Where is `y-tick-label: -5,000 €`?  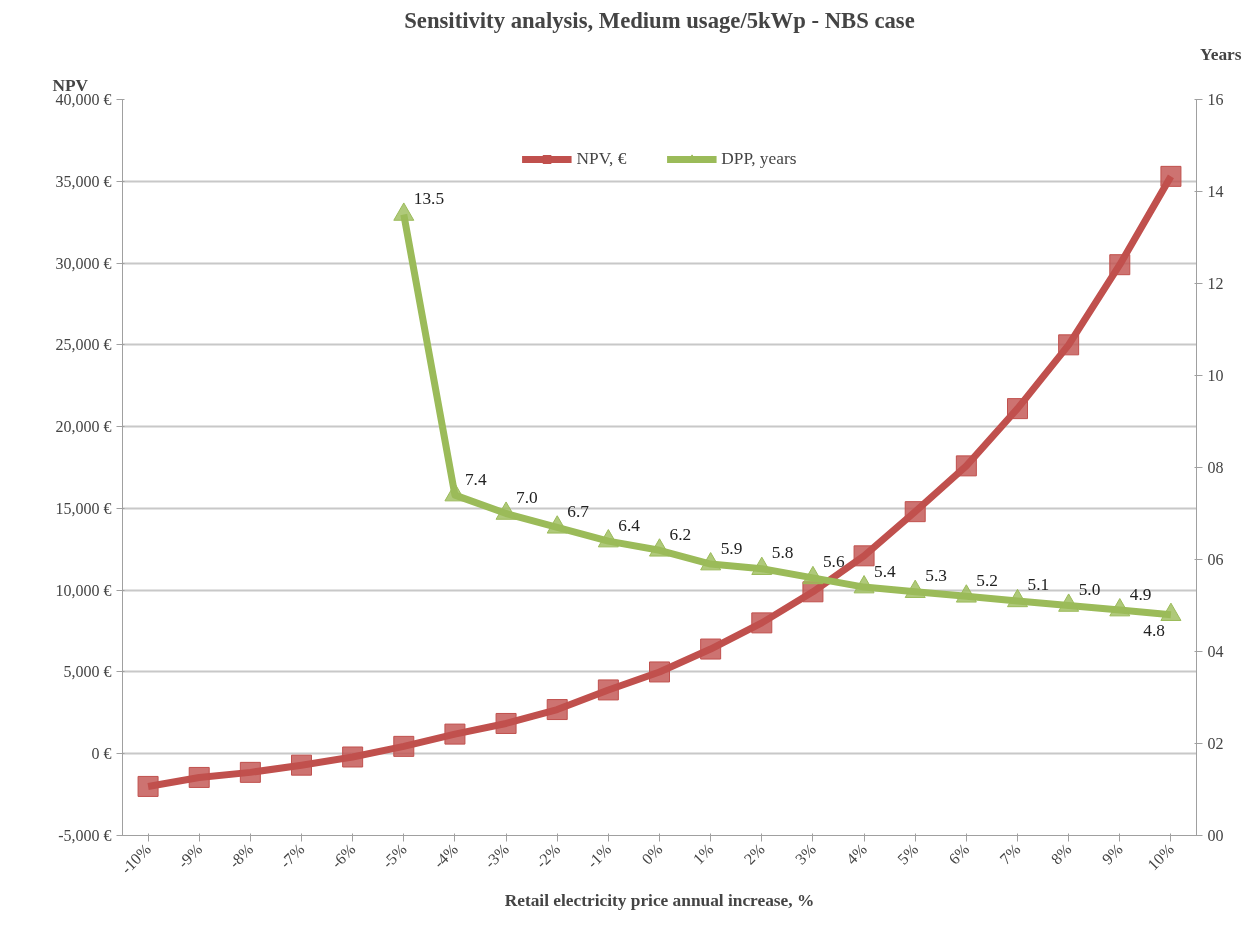 y-tick-label: -5,000 € is located at coordinates (85, 835).